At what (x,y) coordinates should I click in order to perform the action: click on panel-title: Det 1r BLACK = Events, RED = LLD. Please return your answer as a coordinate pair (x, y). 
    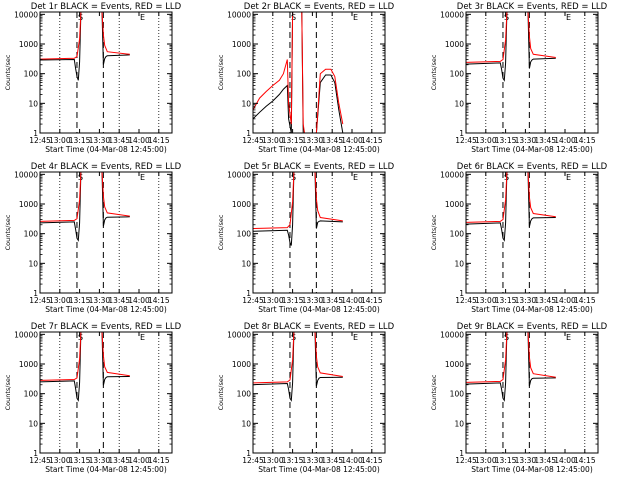
    Looking at the image, I should click on (106, 7).